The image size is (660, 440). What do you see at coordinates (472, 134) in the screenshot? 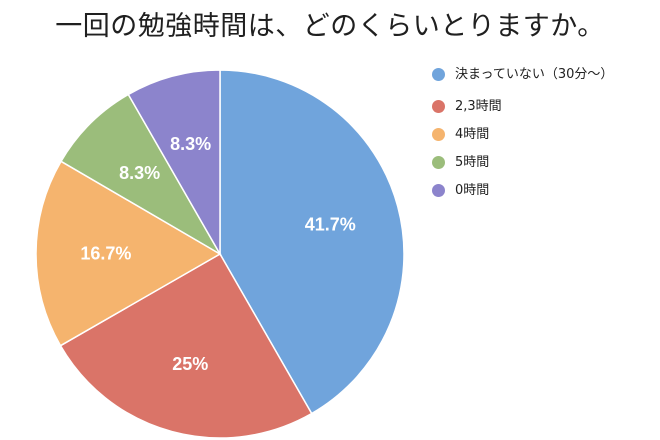
I see `legend-label: 4時間` at bounding box center [472, 134].